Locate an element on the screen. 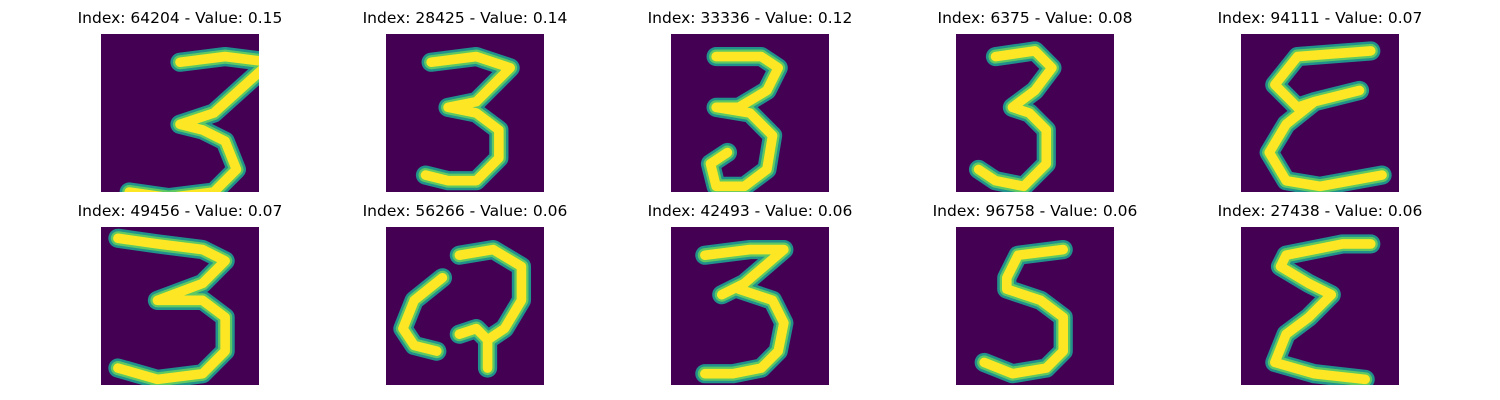 The width and height of the screenshot is (1500, 400). image-title: Index: 42493 - Value: 0.06 is located at coordinates (750, 211).